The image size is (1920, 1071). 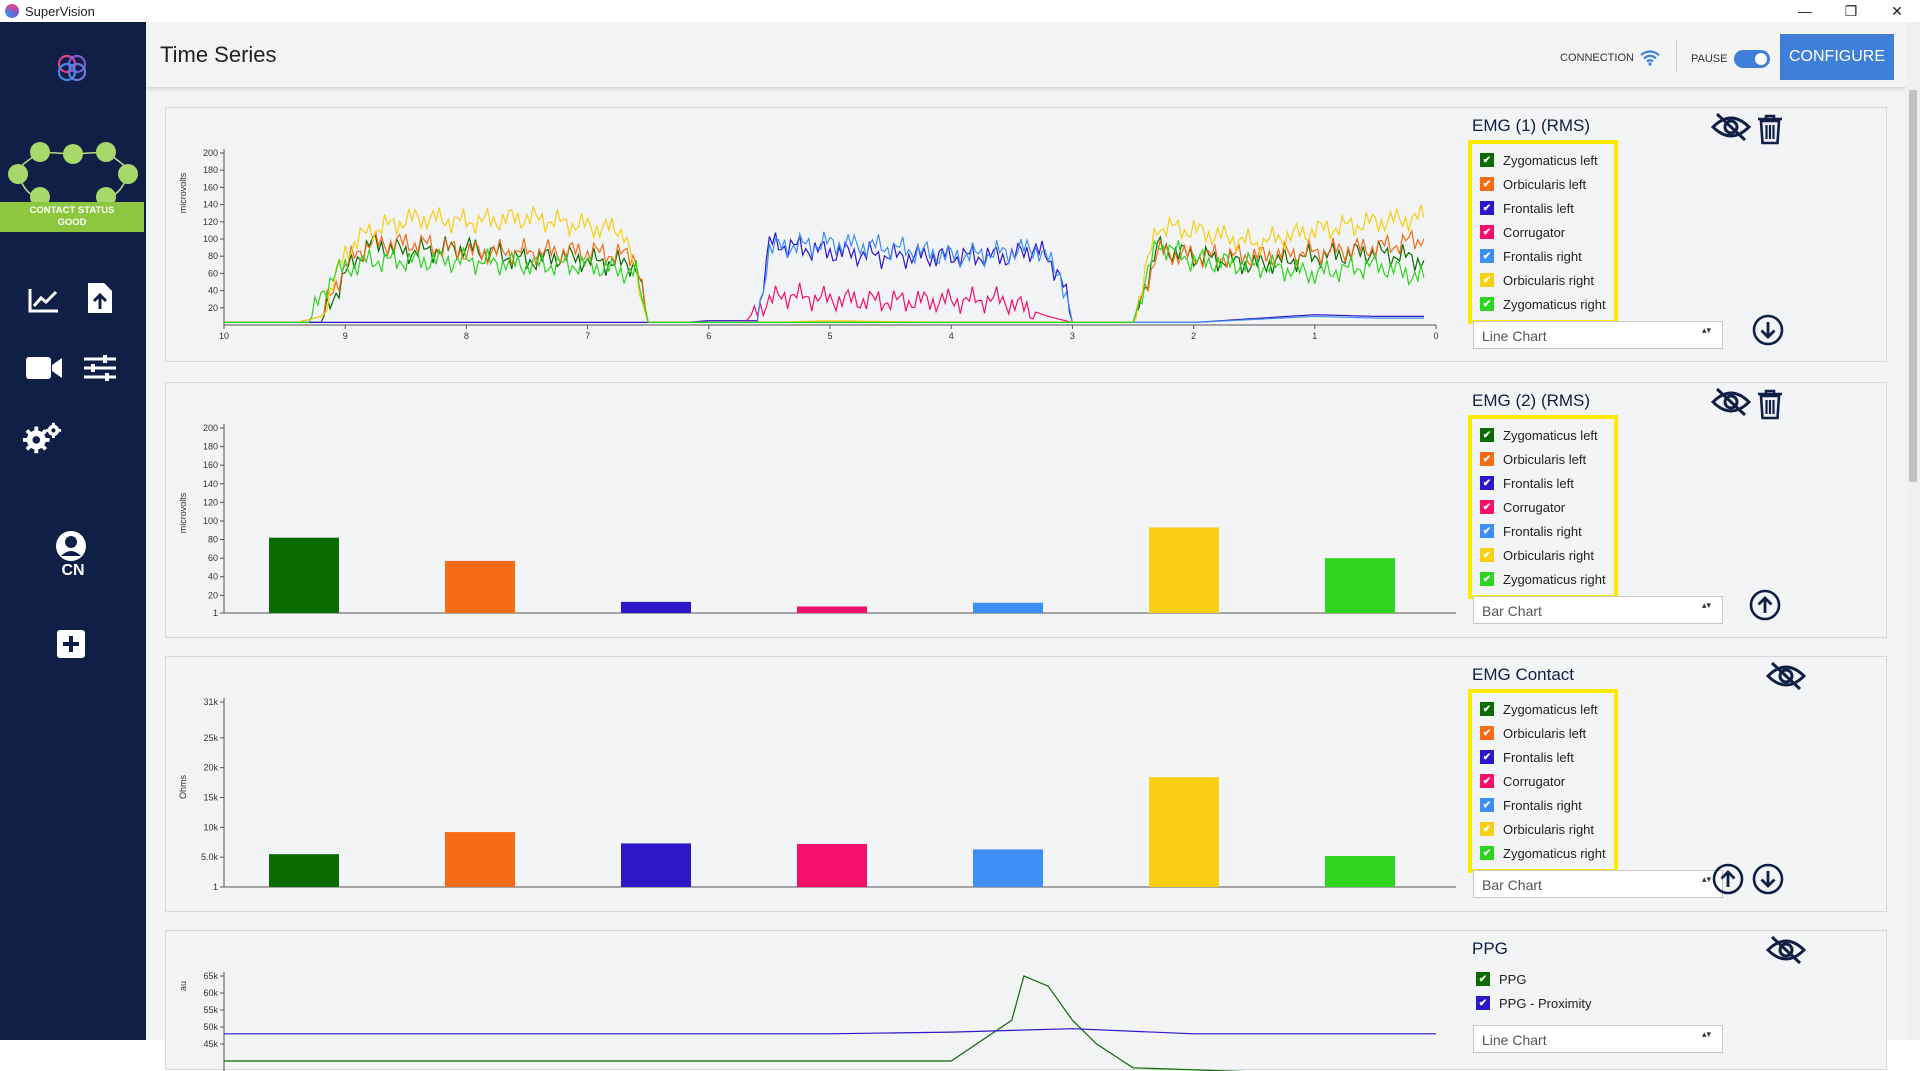 What do you see at coordinates (100, 368) in the screenshot?
I see `sliders-icon` at bounding box center [100, 368].